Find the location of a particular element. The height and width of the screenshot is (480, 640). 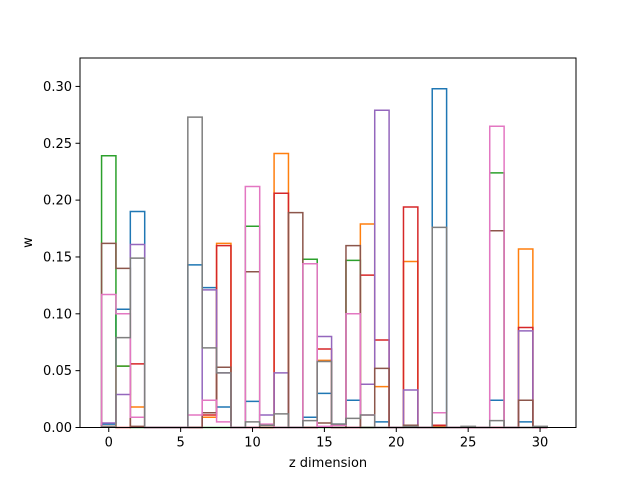

x-tick-label: 20 is located at coordinates (396, 443).